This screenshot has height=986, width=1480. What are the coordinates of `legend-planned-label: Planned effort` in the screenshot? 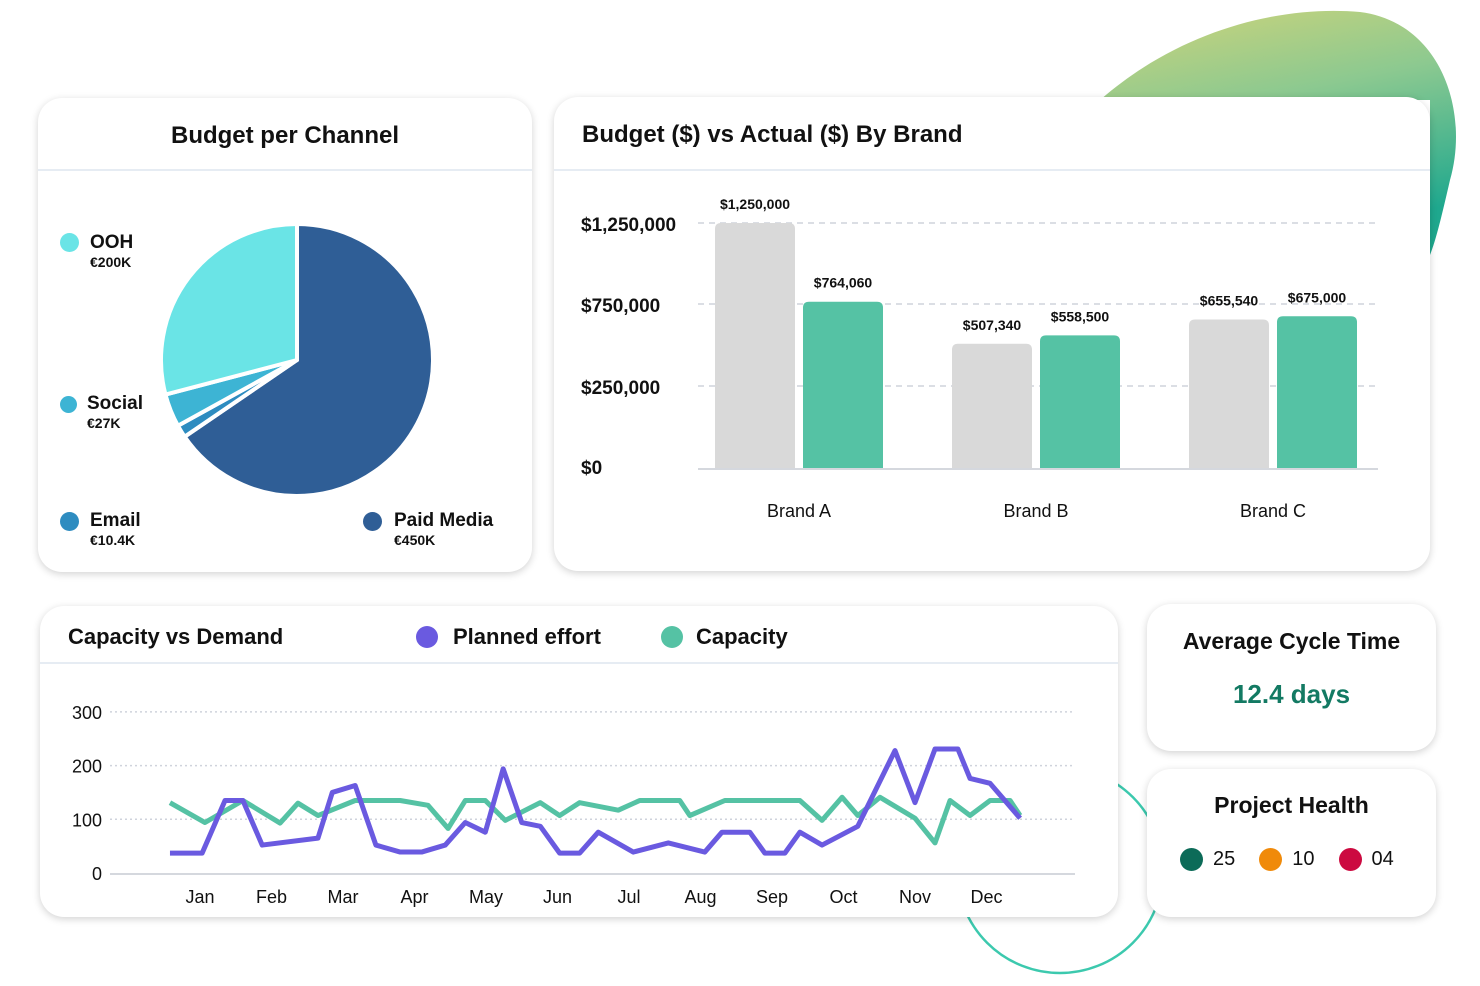 It's located at (527, 636).